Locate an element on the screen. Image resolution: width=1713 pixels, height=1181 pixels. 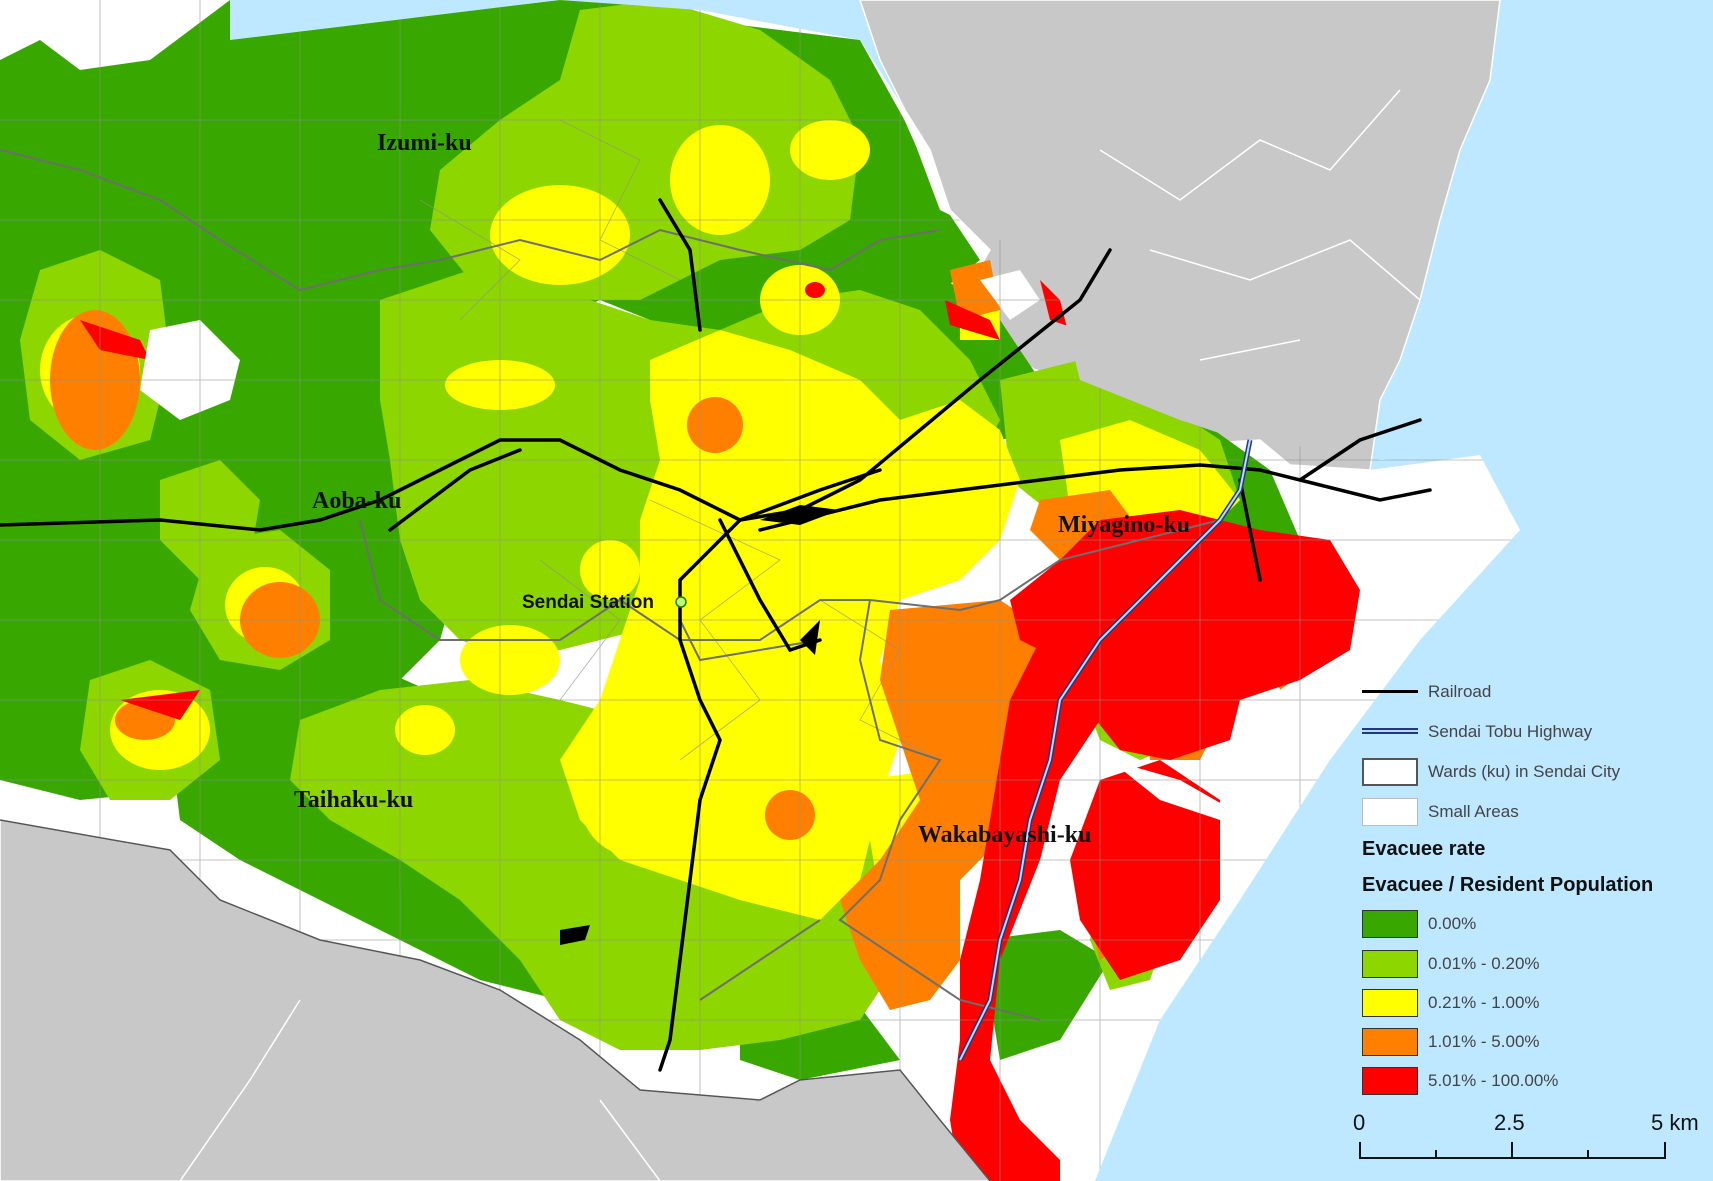
class-label: 0.00% is located at coordinates (1452, 923).